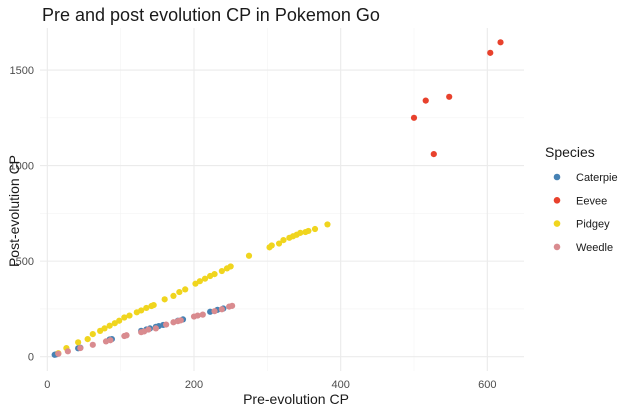 The image size is (635, 414). I want to click on legend-label-weedle: Weedle, so click(594, 248).